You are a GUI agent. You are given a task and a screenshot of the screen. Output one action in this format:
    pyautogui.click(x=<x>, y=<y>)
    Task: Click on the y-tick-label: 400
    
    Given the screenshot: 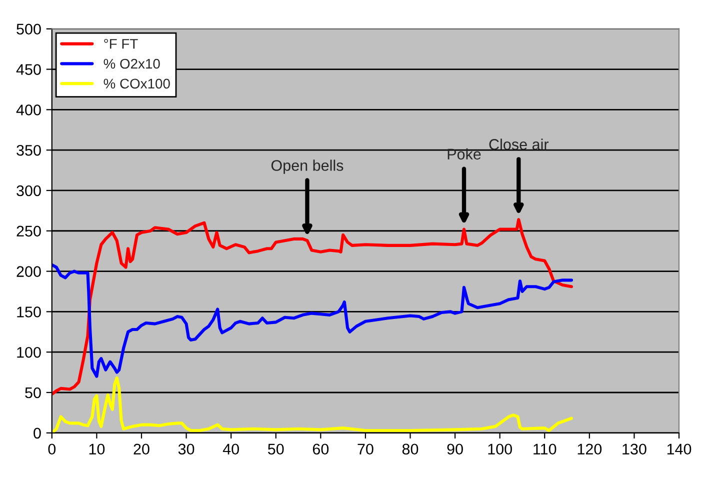 What is the action you would take?
    pyautogui.click(x=28, y=110)
    